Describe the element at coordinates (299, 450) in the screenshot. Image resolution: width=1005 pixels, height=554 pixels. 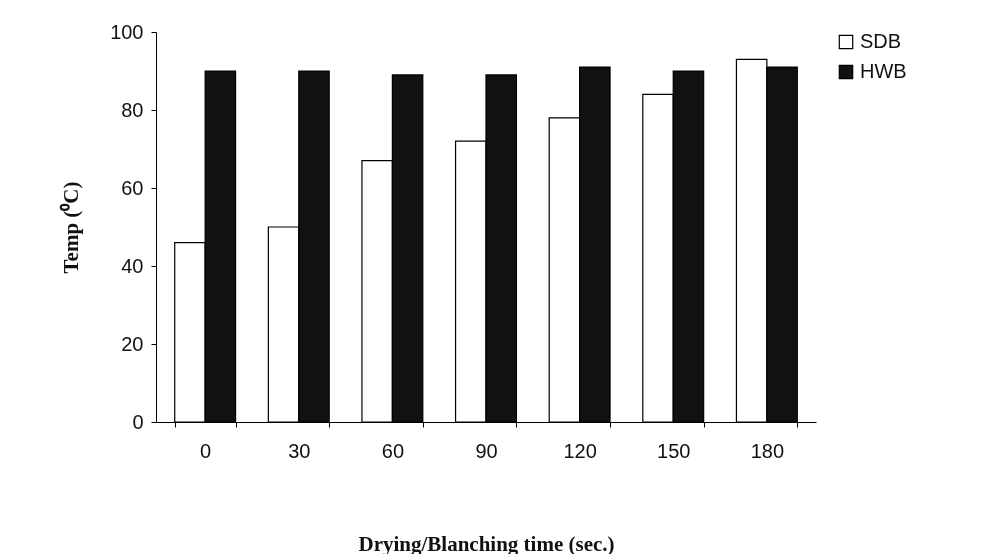
I see `x-tick-label: 30` at that location.